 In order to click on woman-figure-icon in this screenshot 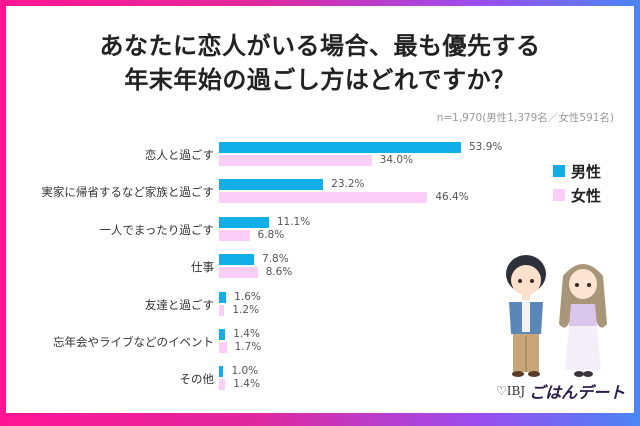, I will do `click(583, 320)`.